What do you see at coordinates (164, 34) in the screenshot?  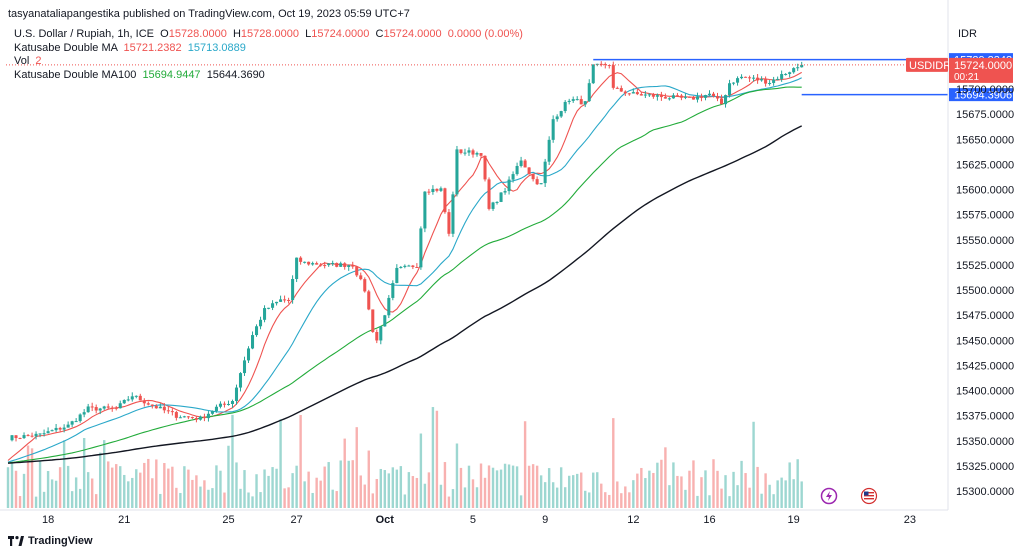 I see `open-label: O` at bounding box center [164, 34].